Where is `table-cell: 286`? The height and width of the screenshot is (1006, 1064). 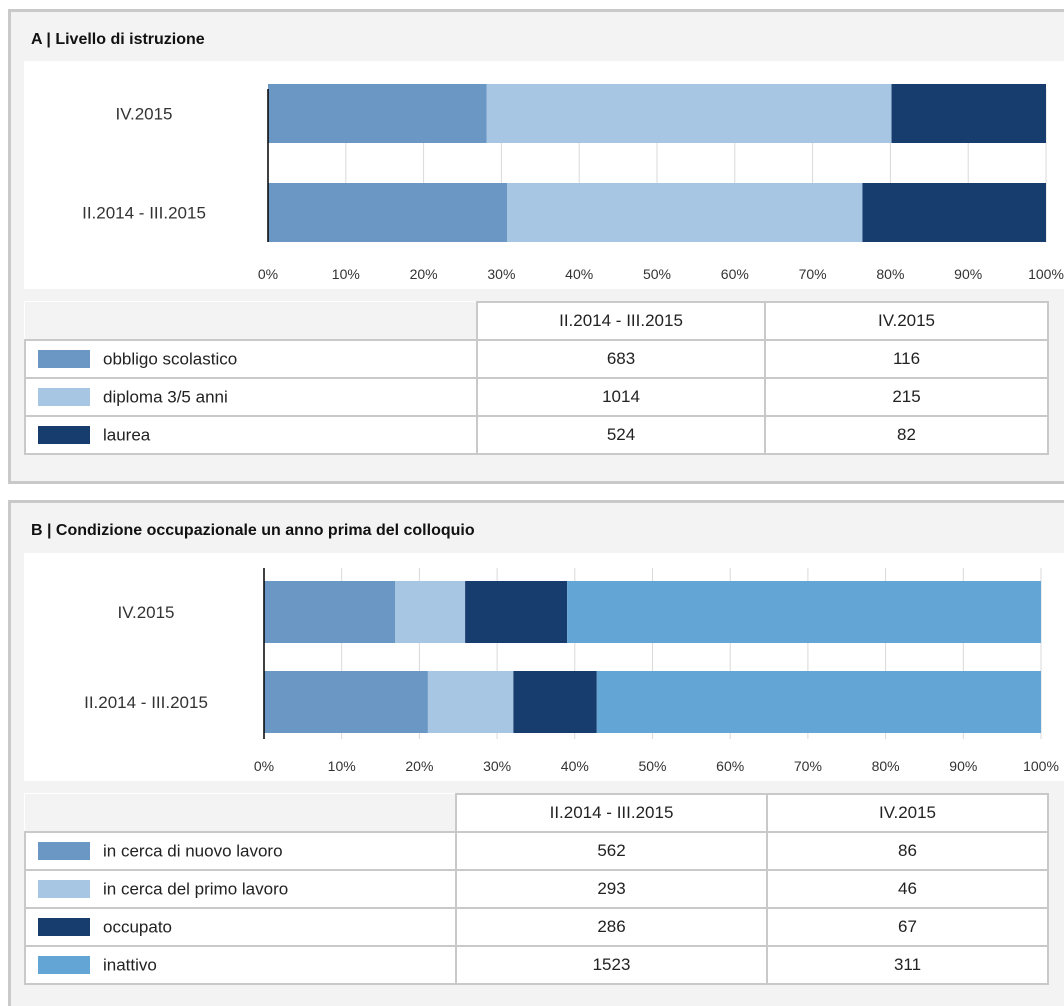 table-cell: 286 is located at coordinates (611, 927).